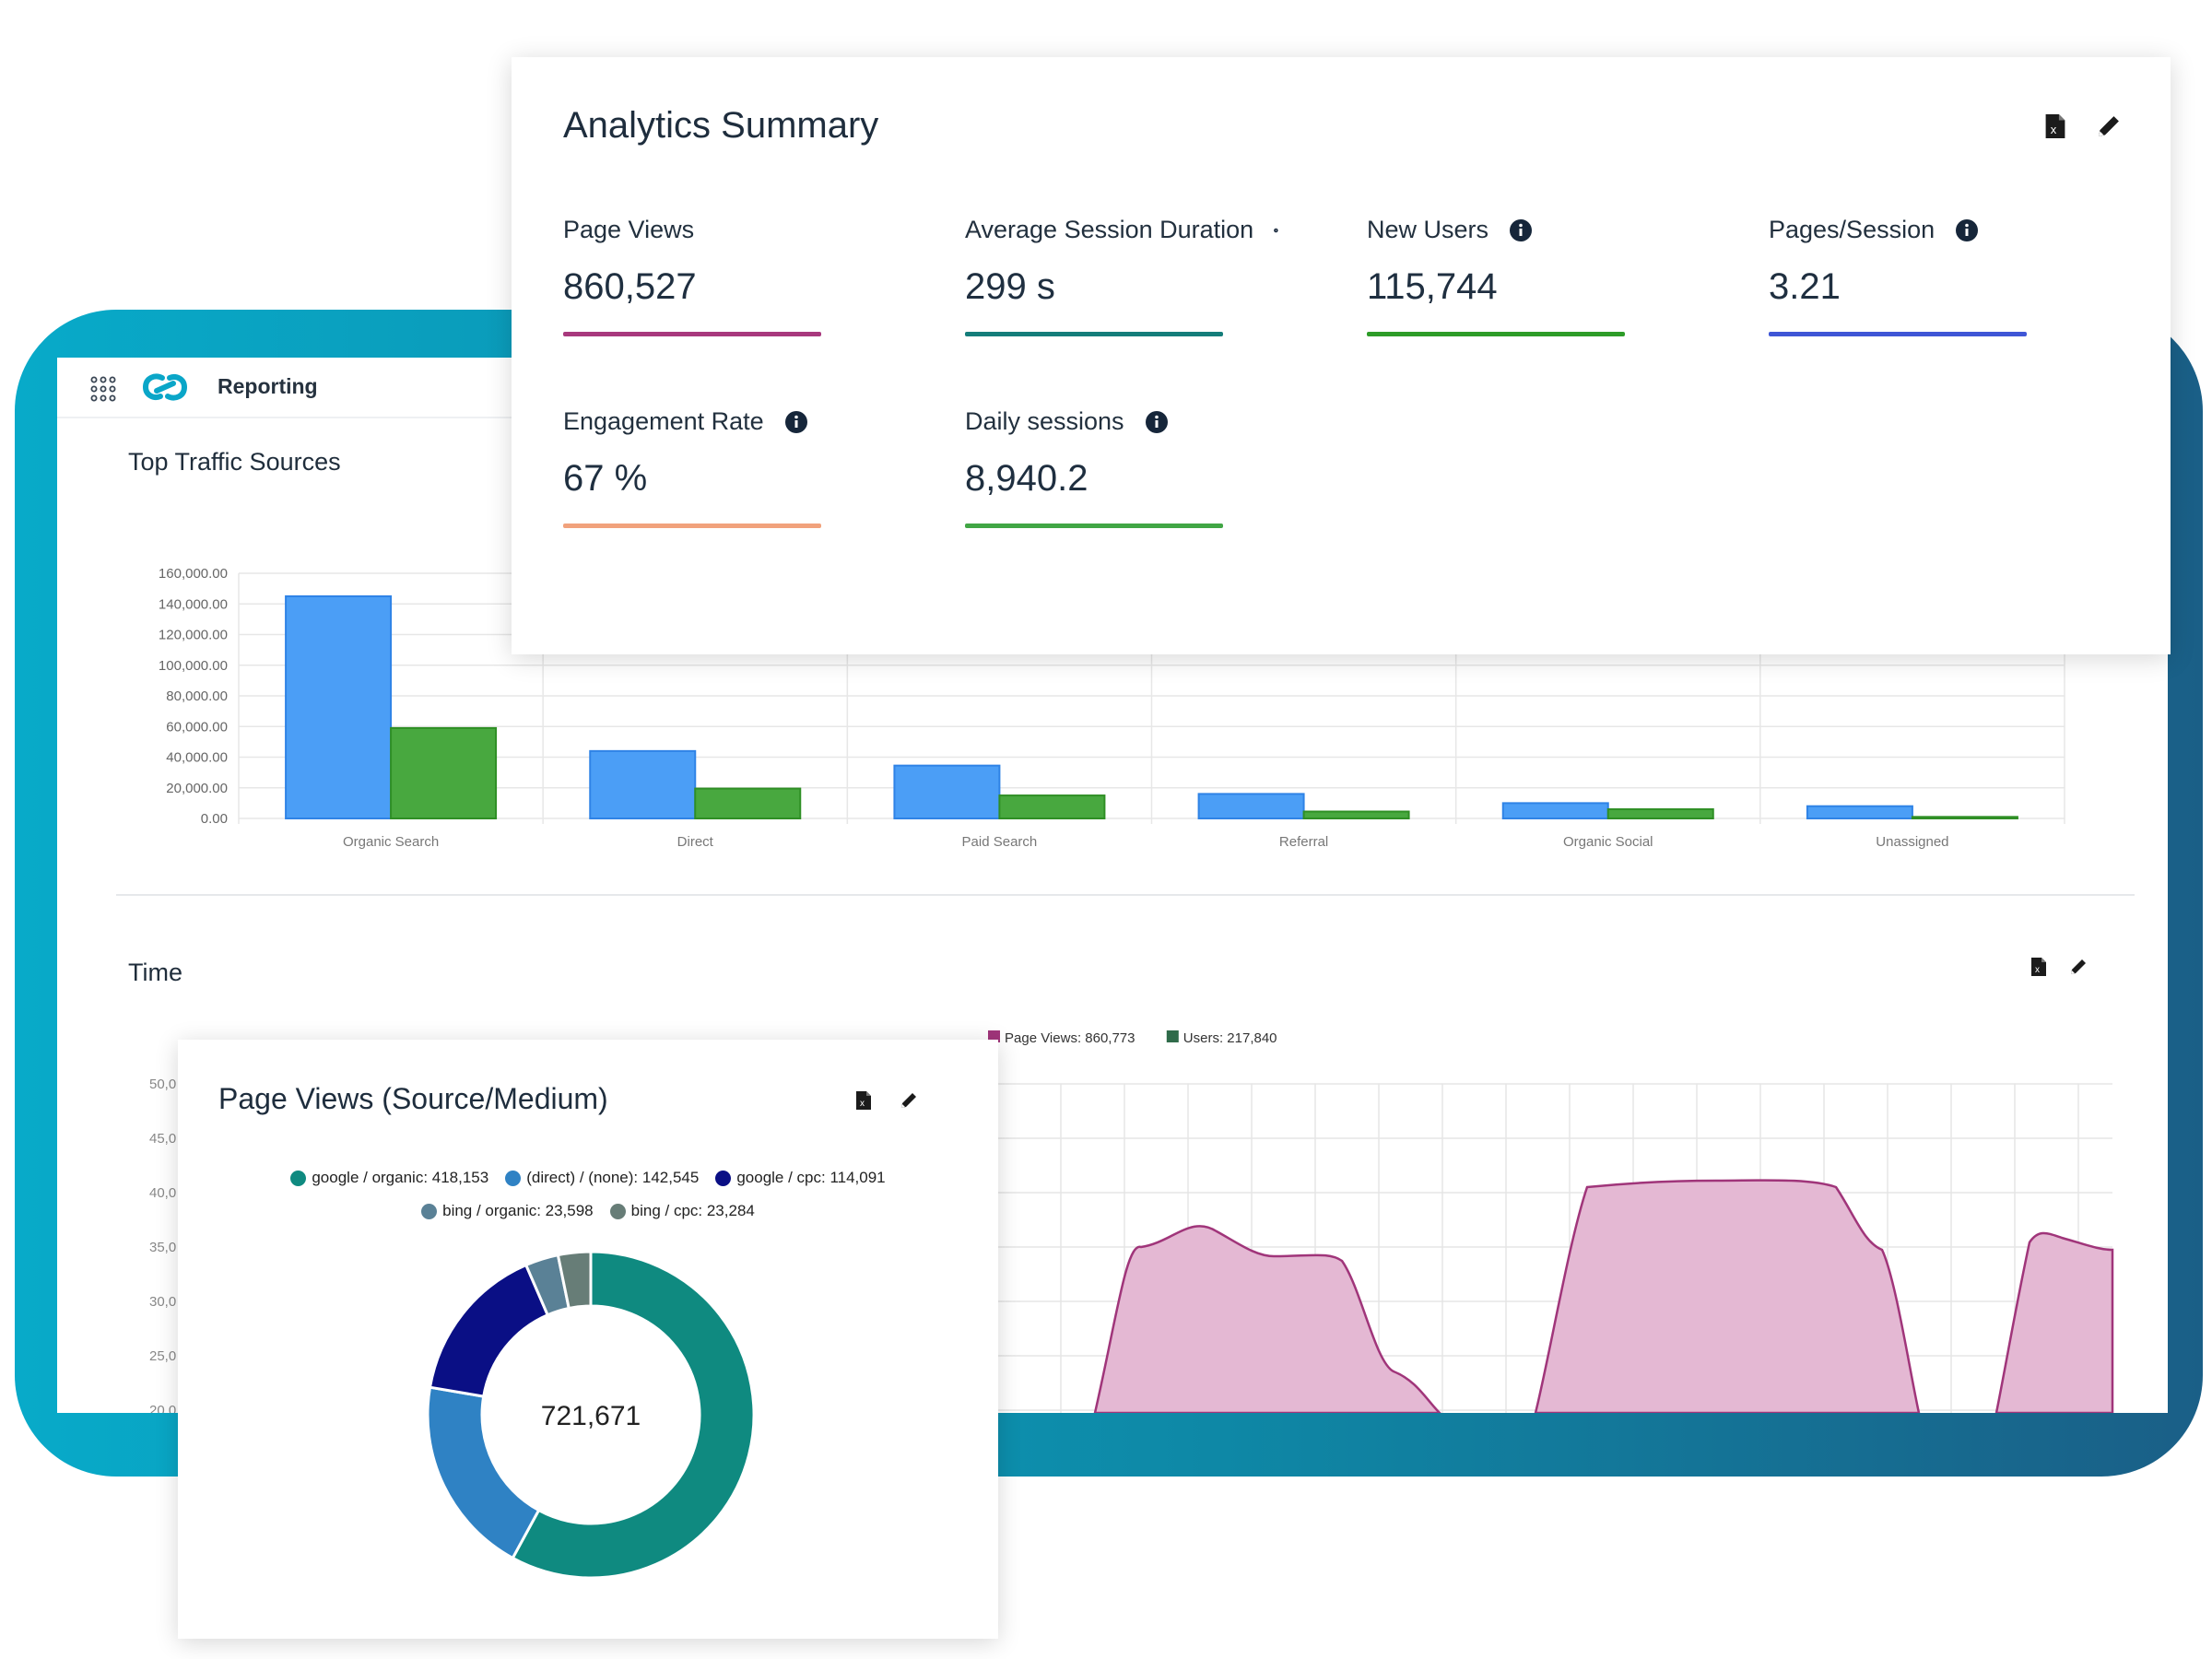 The image size is (2212, 1659). What do you see at coordinates (1125, 895) in the screenshot?
I see `section-divider` at bounding box center [1125, 895].